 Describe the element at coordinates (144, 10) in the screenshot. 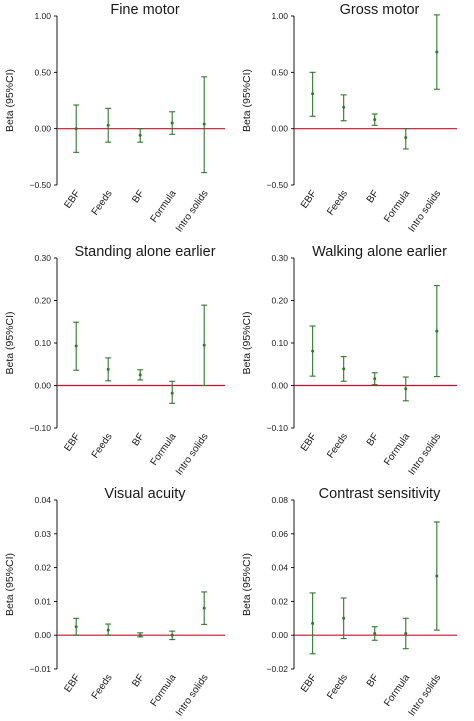

I see `chart-title: Fine motor` at that location.